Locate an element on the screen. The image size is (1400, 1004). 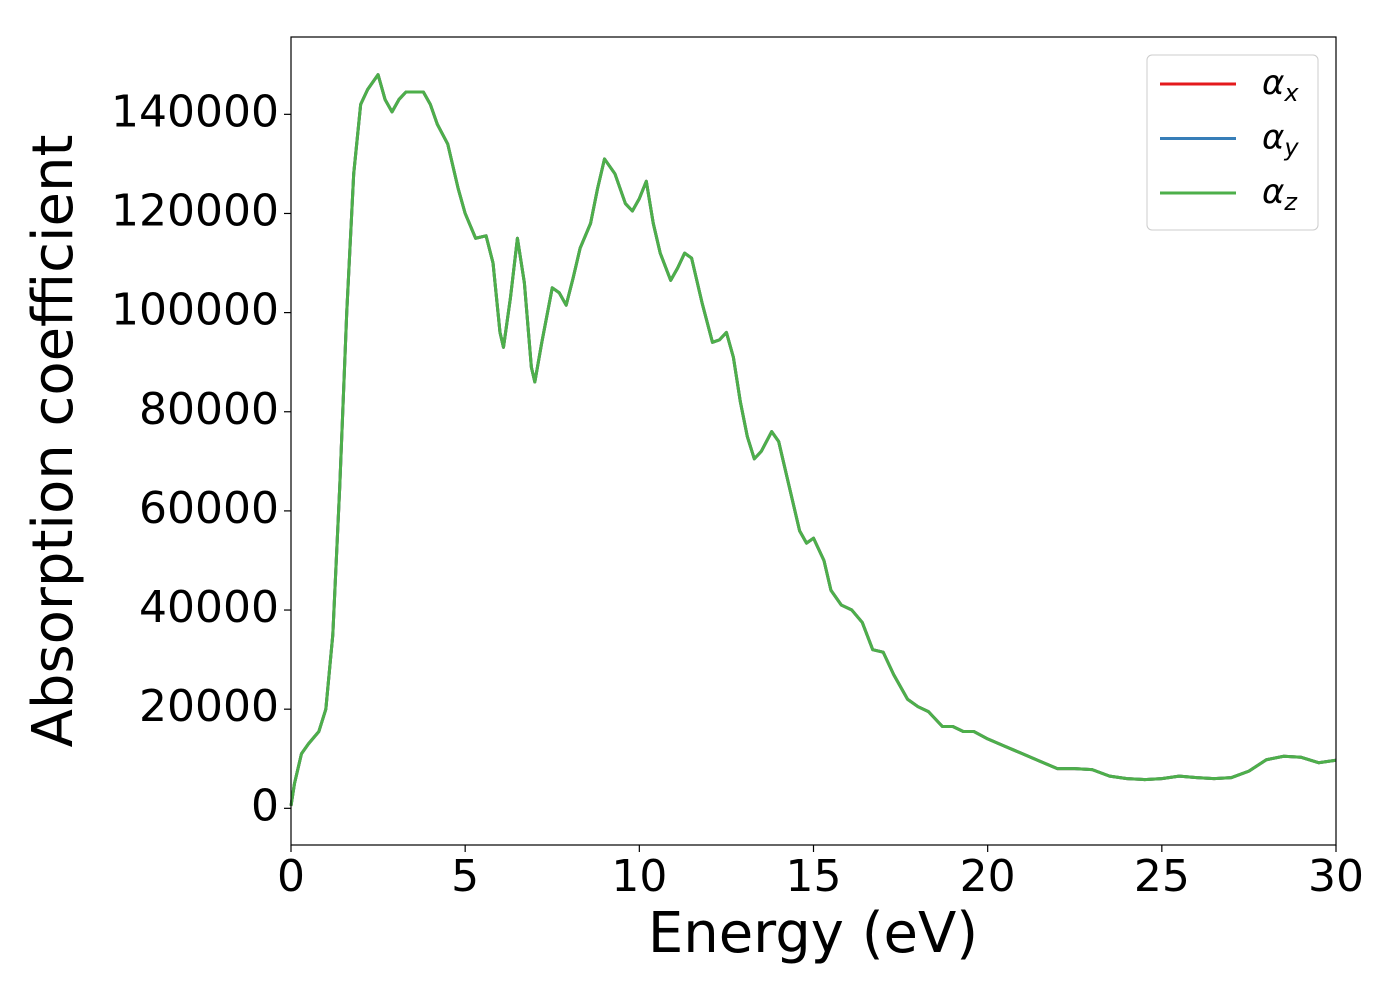
y-tick-label: 80000 is located at coordinates (209, 409).